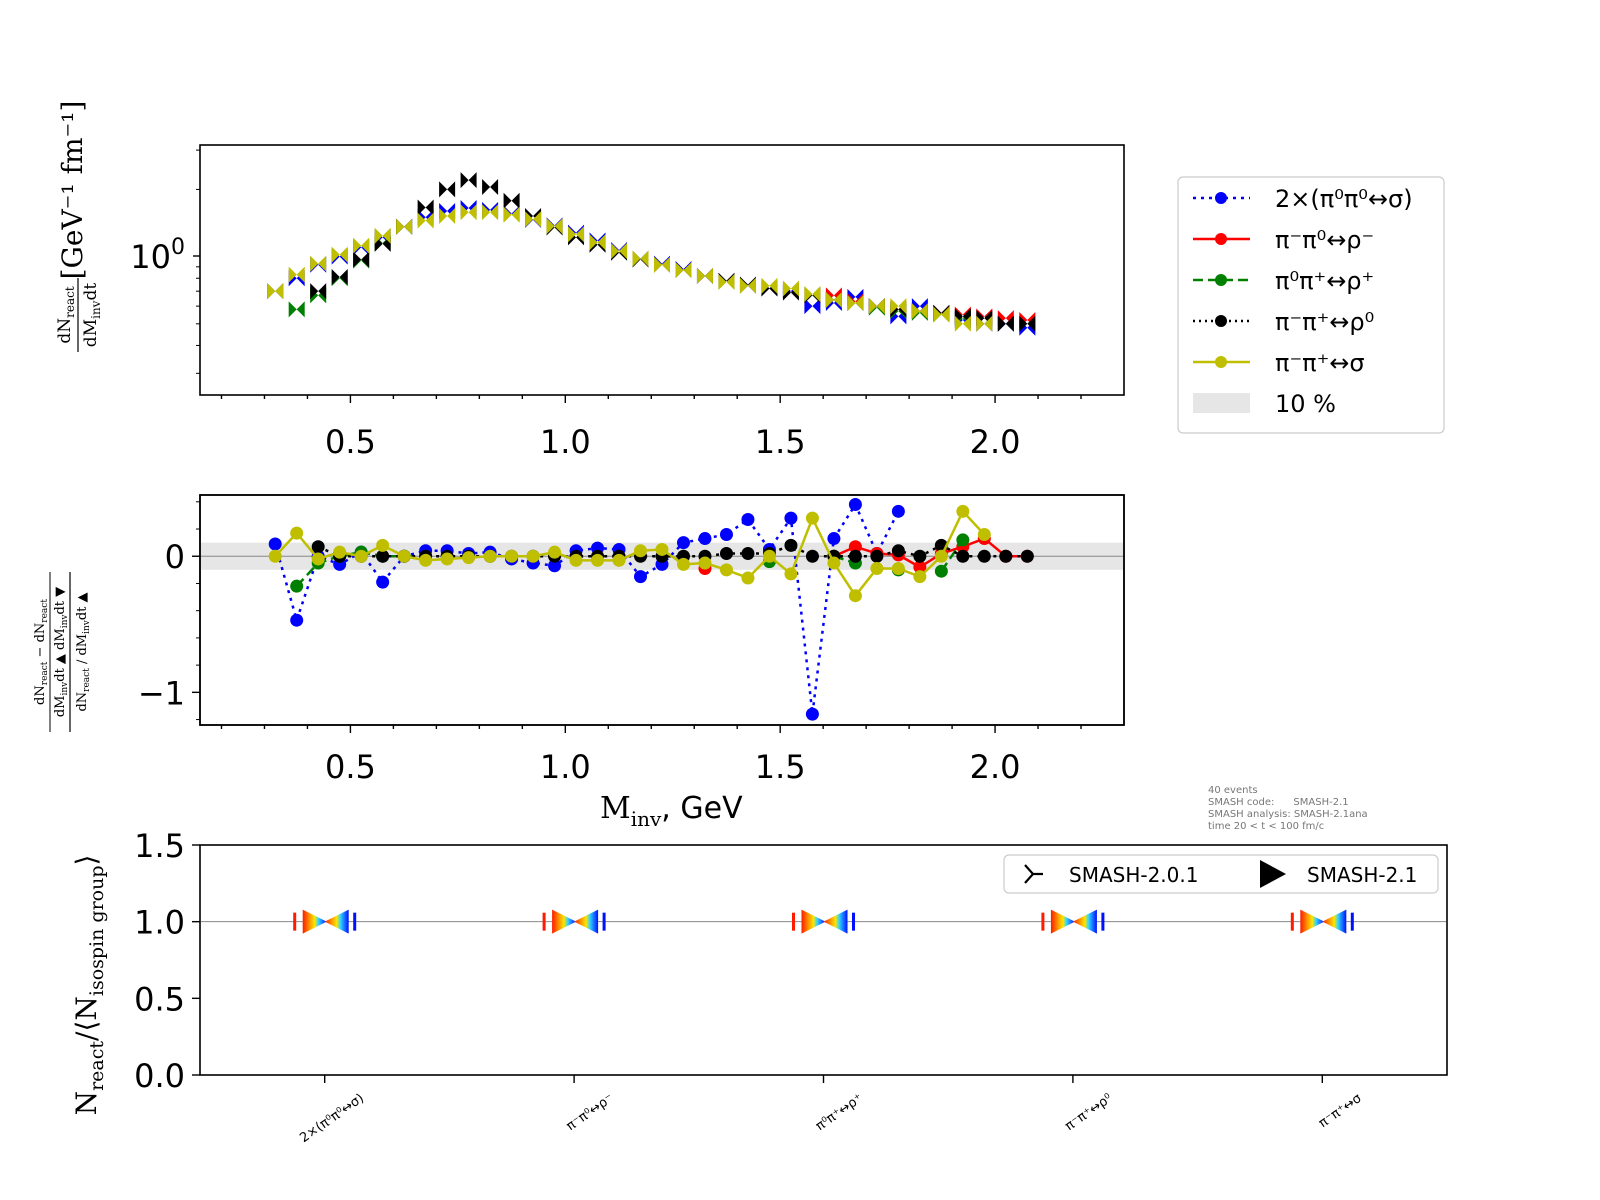  I want to click on bottom-ytick-label: 0.0, so click(159, 1076).